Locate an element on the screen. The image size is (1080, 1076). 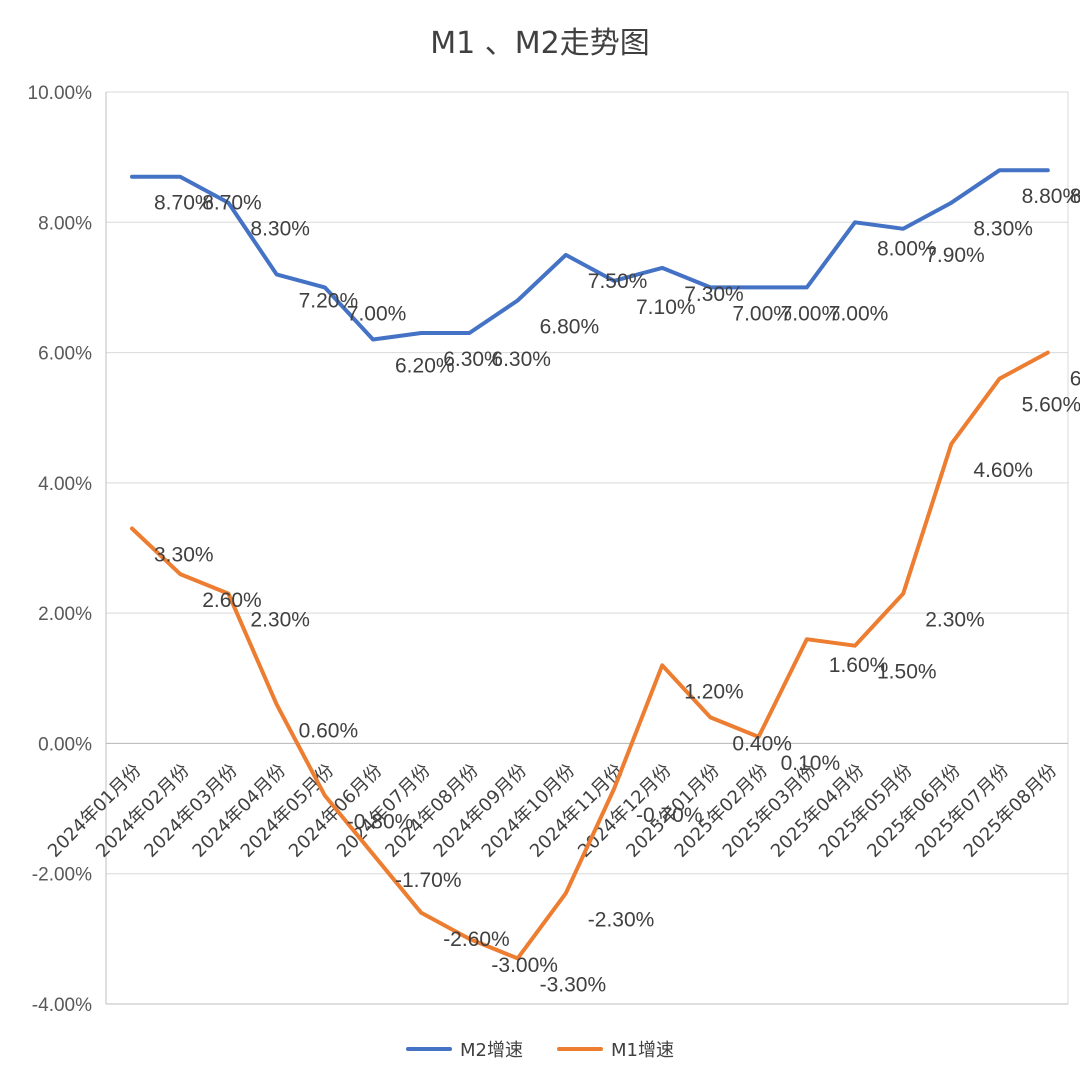
data-label-m1: 4.60% is located at coordinates (1003, 470).